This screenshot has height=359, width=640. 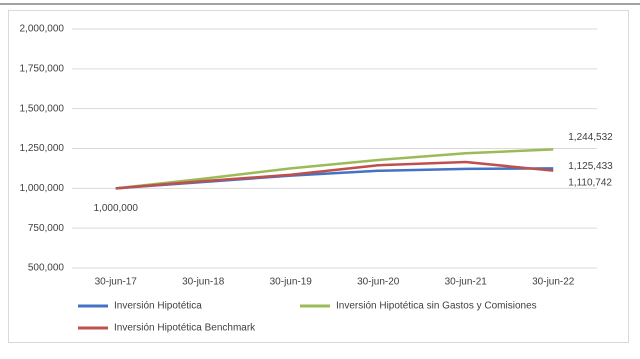 What do you see at coordinates (553, 282) in the screenshot?
I see `x-tick-label: 30-jun-22` at bounding box center [553, 282].